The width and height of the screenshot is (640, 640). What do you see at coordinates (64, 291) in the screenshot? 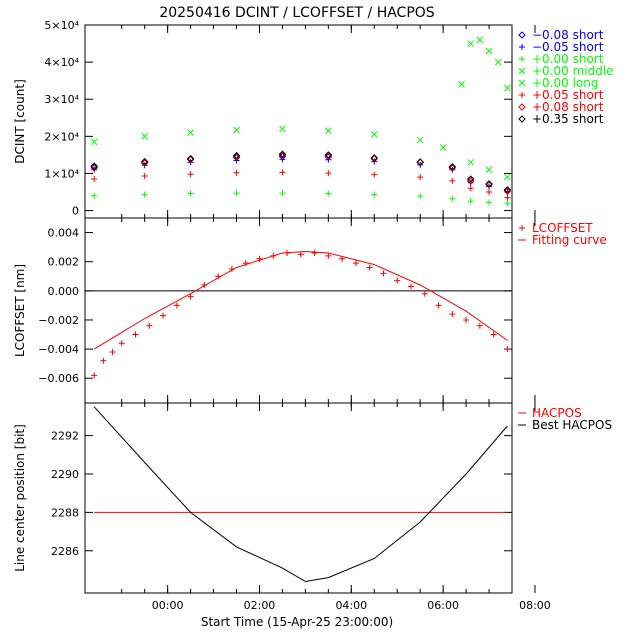
I see `y-tick-label: 0.000` at bounding box center [64, 291].